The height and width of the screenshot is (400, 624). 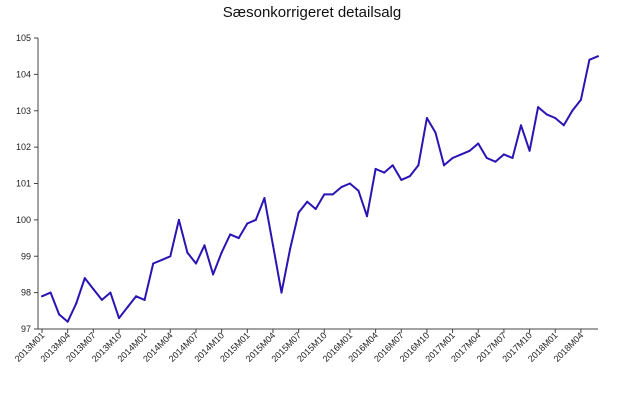 What do you see at coordinates (23, 220) in the screenshot?
I see `y-tick-label: 100` at bounding box center [23, 220].